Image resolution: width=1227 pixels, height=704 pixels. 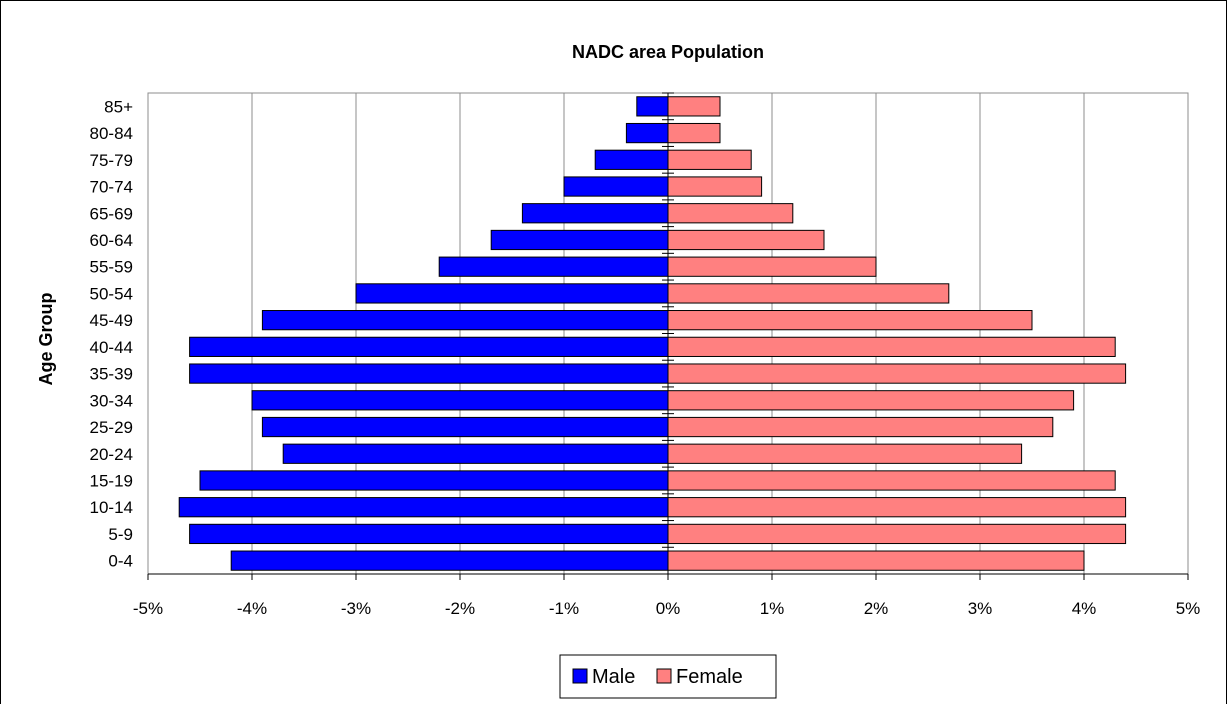 What do you see at coordinates (1084, 608) in the screenshot?
I see `x-tick-label: 4%` at bounding box center [1084, 608].